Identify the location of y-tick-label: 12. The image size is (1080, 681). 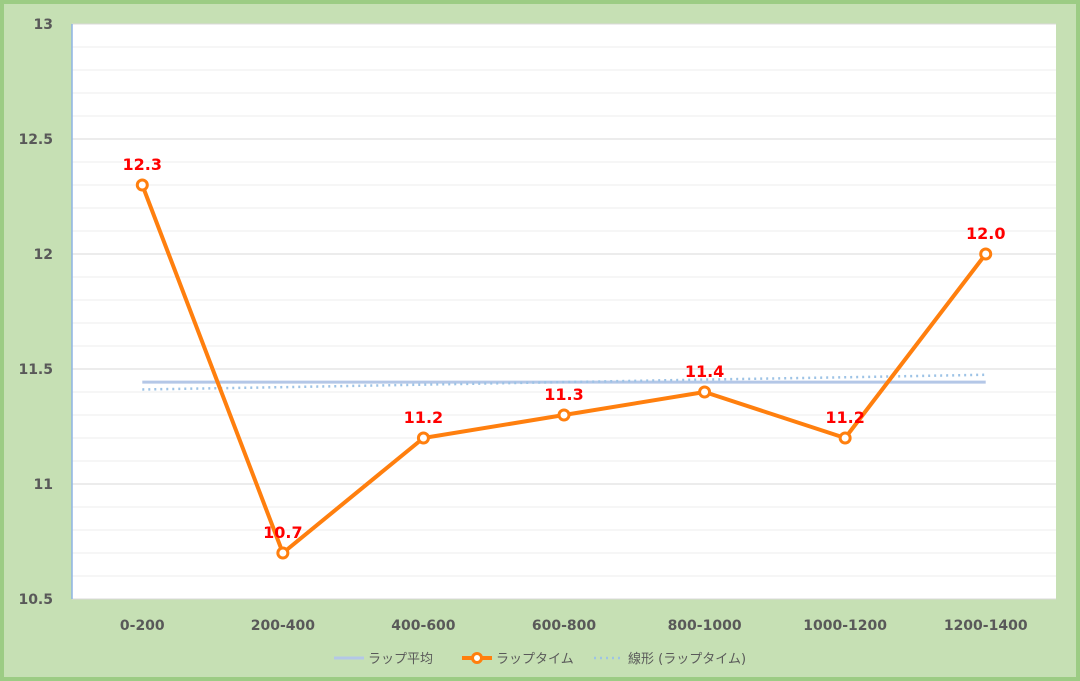
(43, 255).